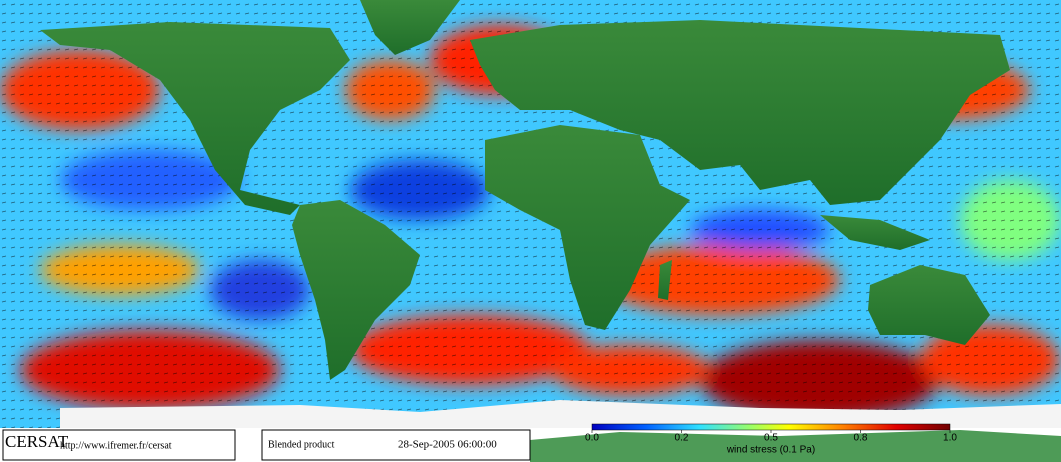 The width and height of the screenshot is (1061, 462). What do you see at coordinates (771, 427) in the screenshot?
I see `colorbar` at bounding box center [771, 427].